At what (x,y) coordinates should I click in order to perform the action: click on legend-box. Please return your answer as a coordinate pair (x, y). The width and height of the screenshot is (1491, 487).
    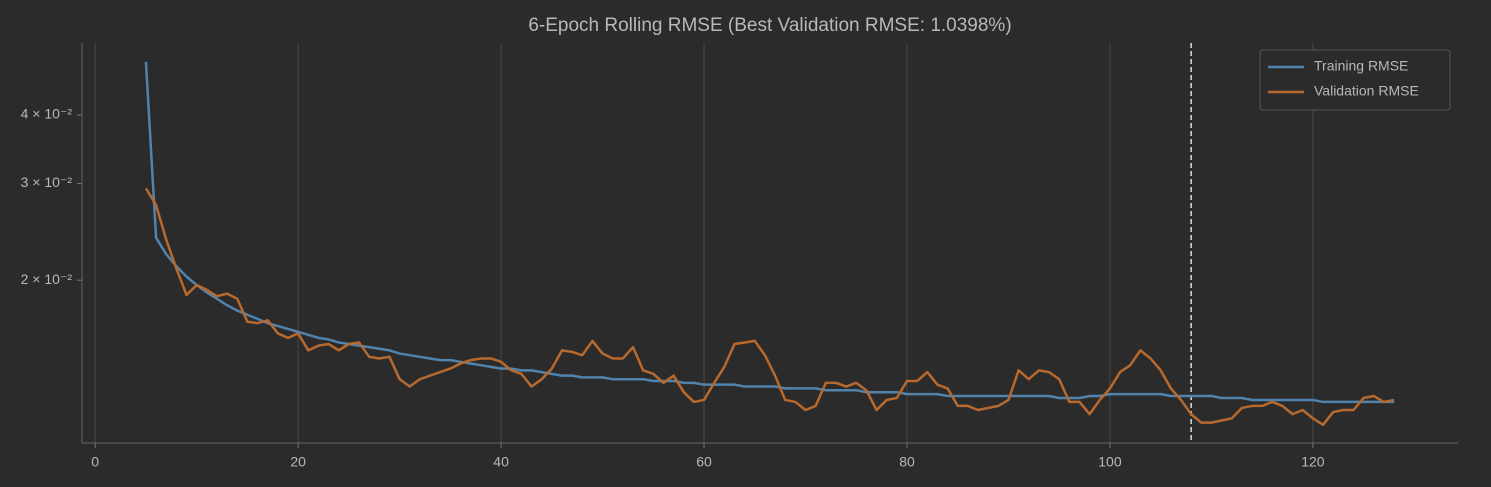
    Looking at the image, I should click on (1355, 80).